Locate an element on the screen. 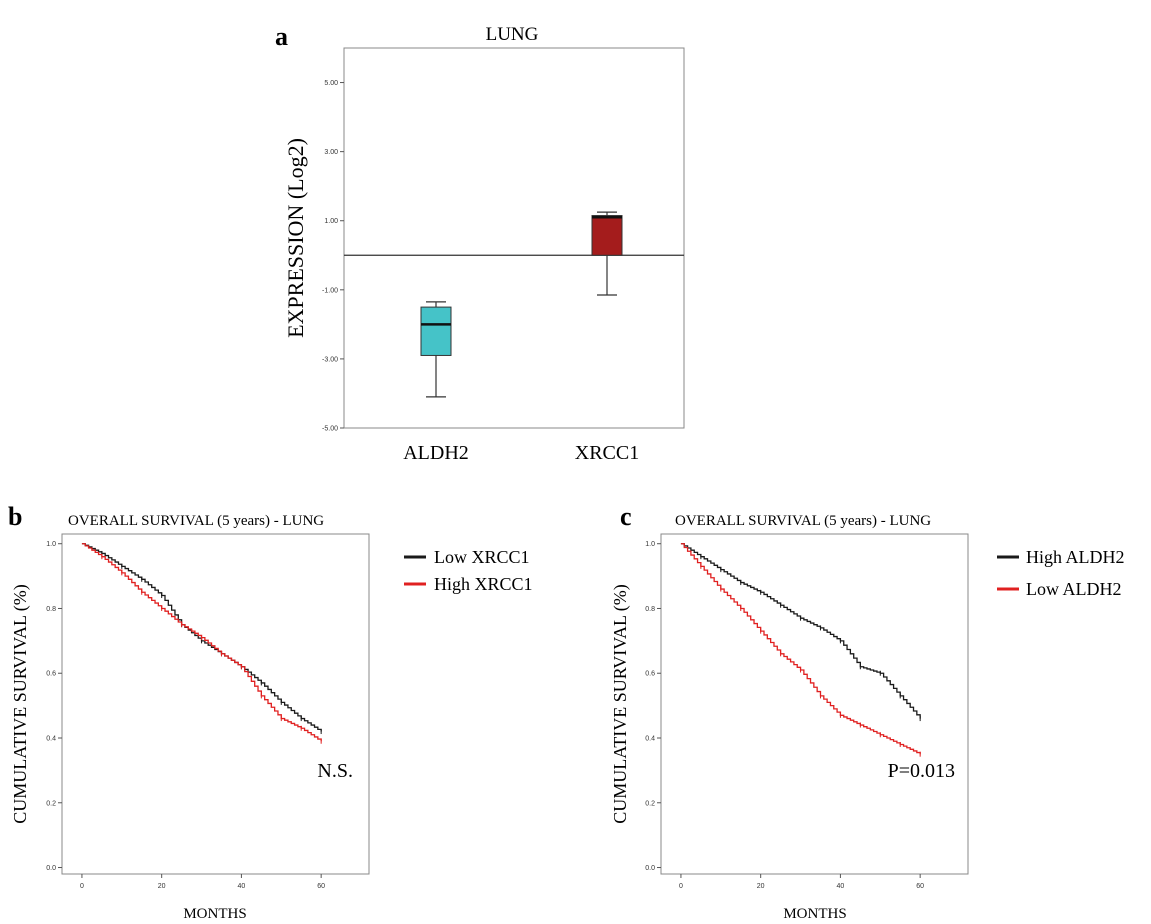 This screenshot has height=924, width=1151. panel-b-y-axis-label: CUMULATIVE SURVIVAL (%) is located at coordinates (20, 704).